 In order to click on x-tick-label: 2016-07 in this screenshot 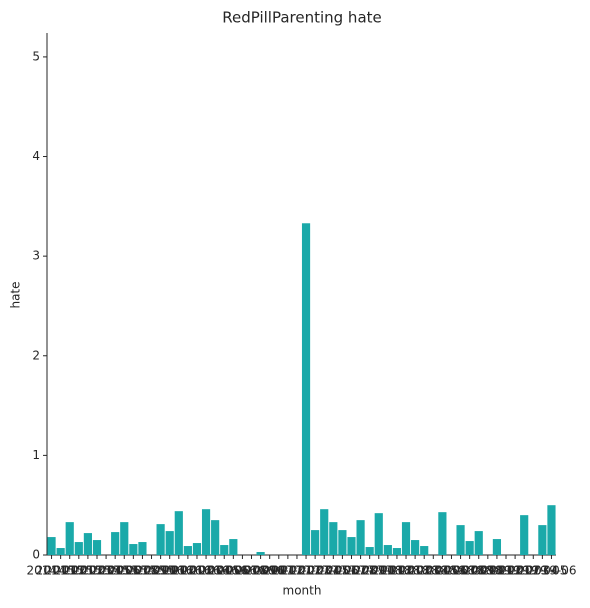, I will do `click(233, 571)`.